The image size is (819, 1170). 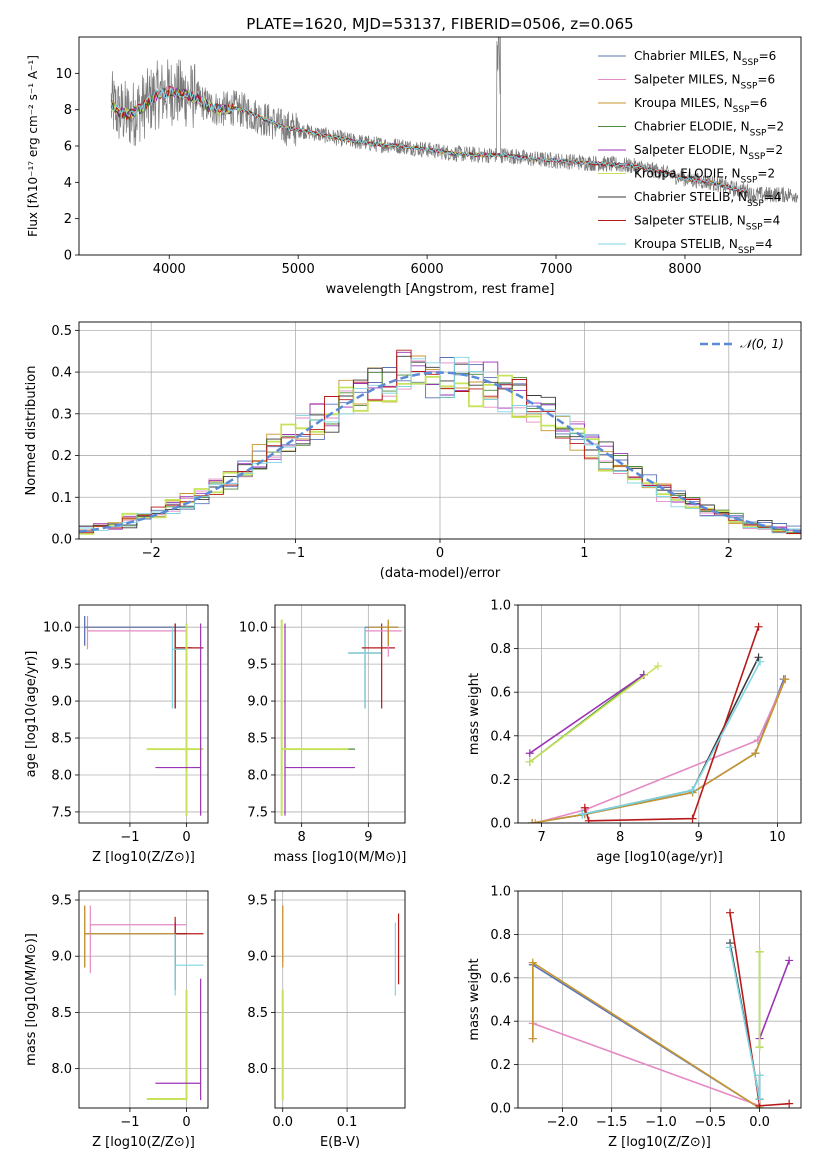 What do you see at coordinates (143, 857) in the screenshot?
I see `x-axis-label: Z [log10(Z/Z⊙)]` at bounding box center [143, 857].